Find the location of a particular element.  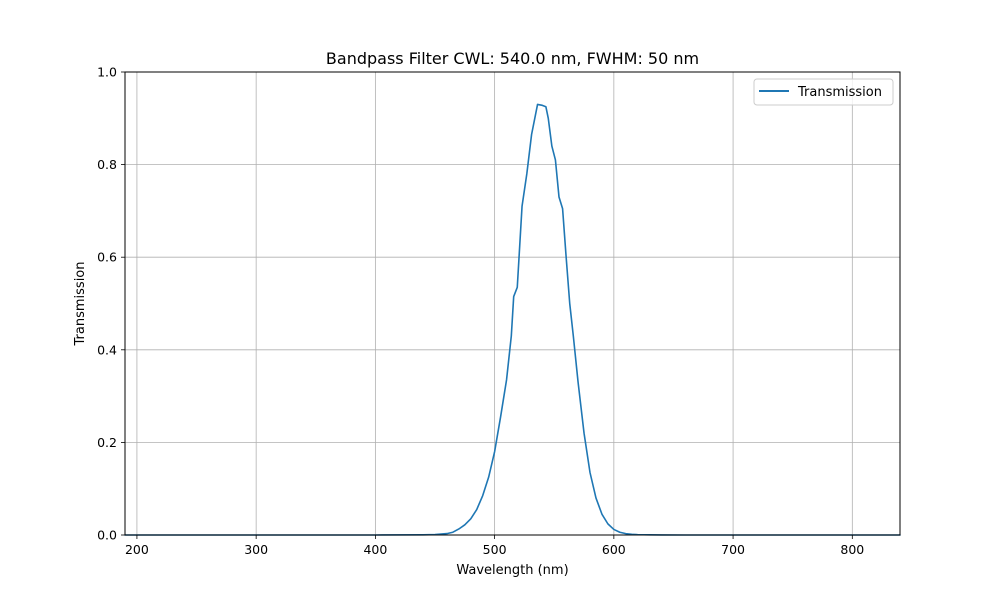

y-tick-label: 0.6 is located at coordinates (107, 257).